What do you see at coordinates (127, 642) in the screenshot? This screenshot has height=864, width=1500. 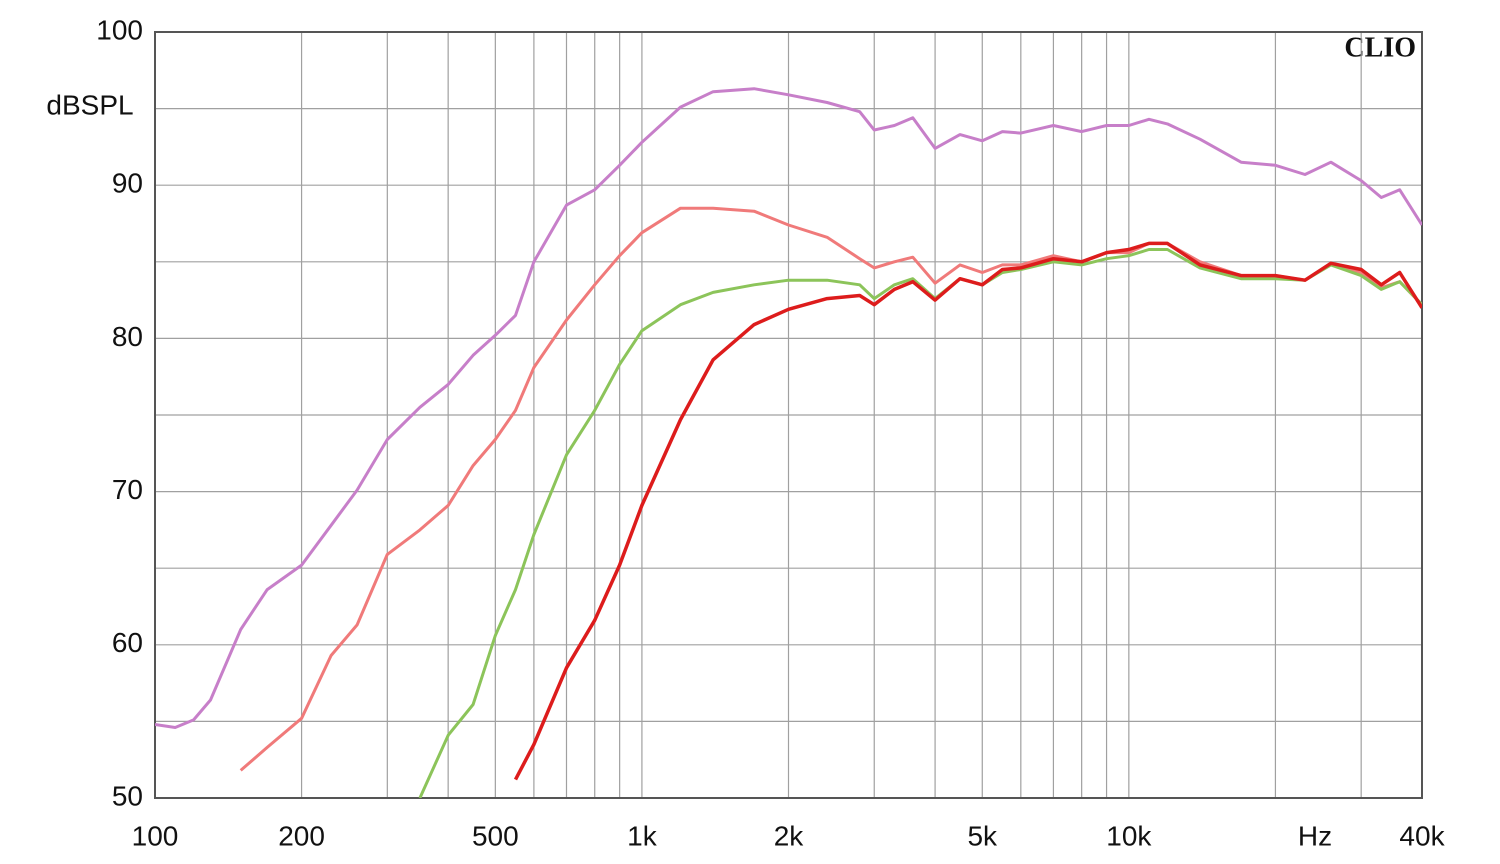 I see `y-tick-label: 60` at bounding box center [127, 642].